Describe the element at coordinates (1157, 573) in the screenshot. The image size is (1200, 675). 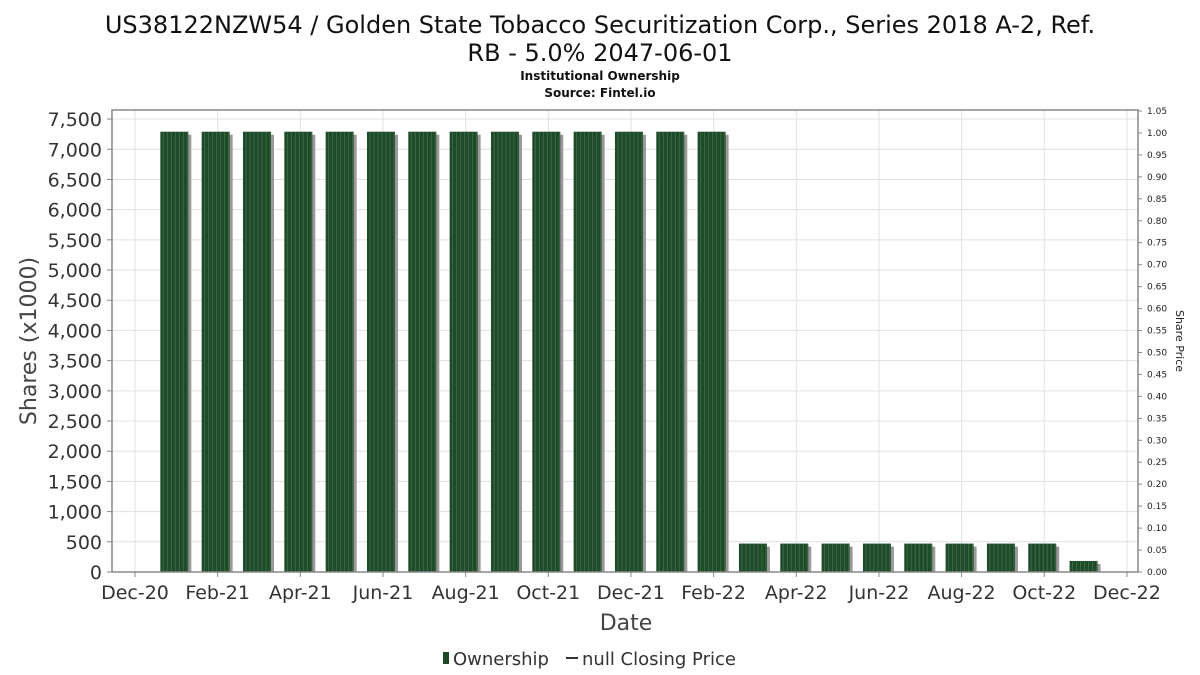
I see `y2-tick-label: 0.00` at that location.